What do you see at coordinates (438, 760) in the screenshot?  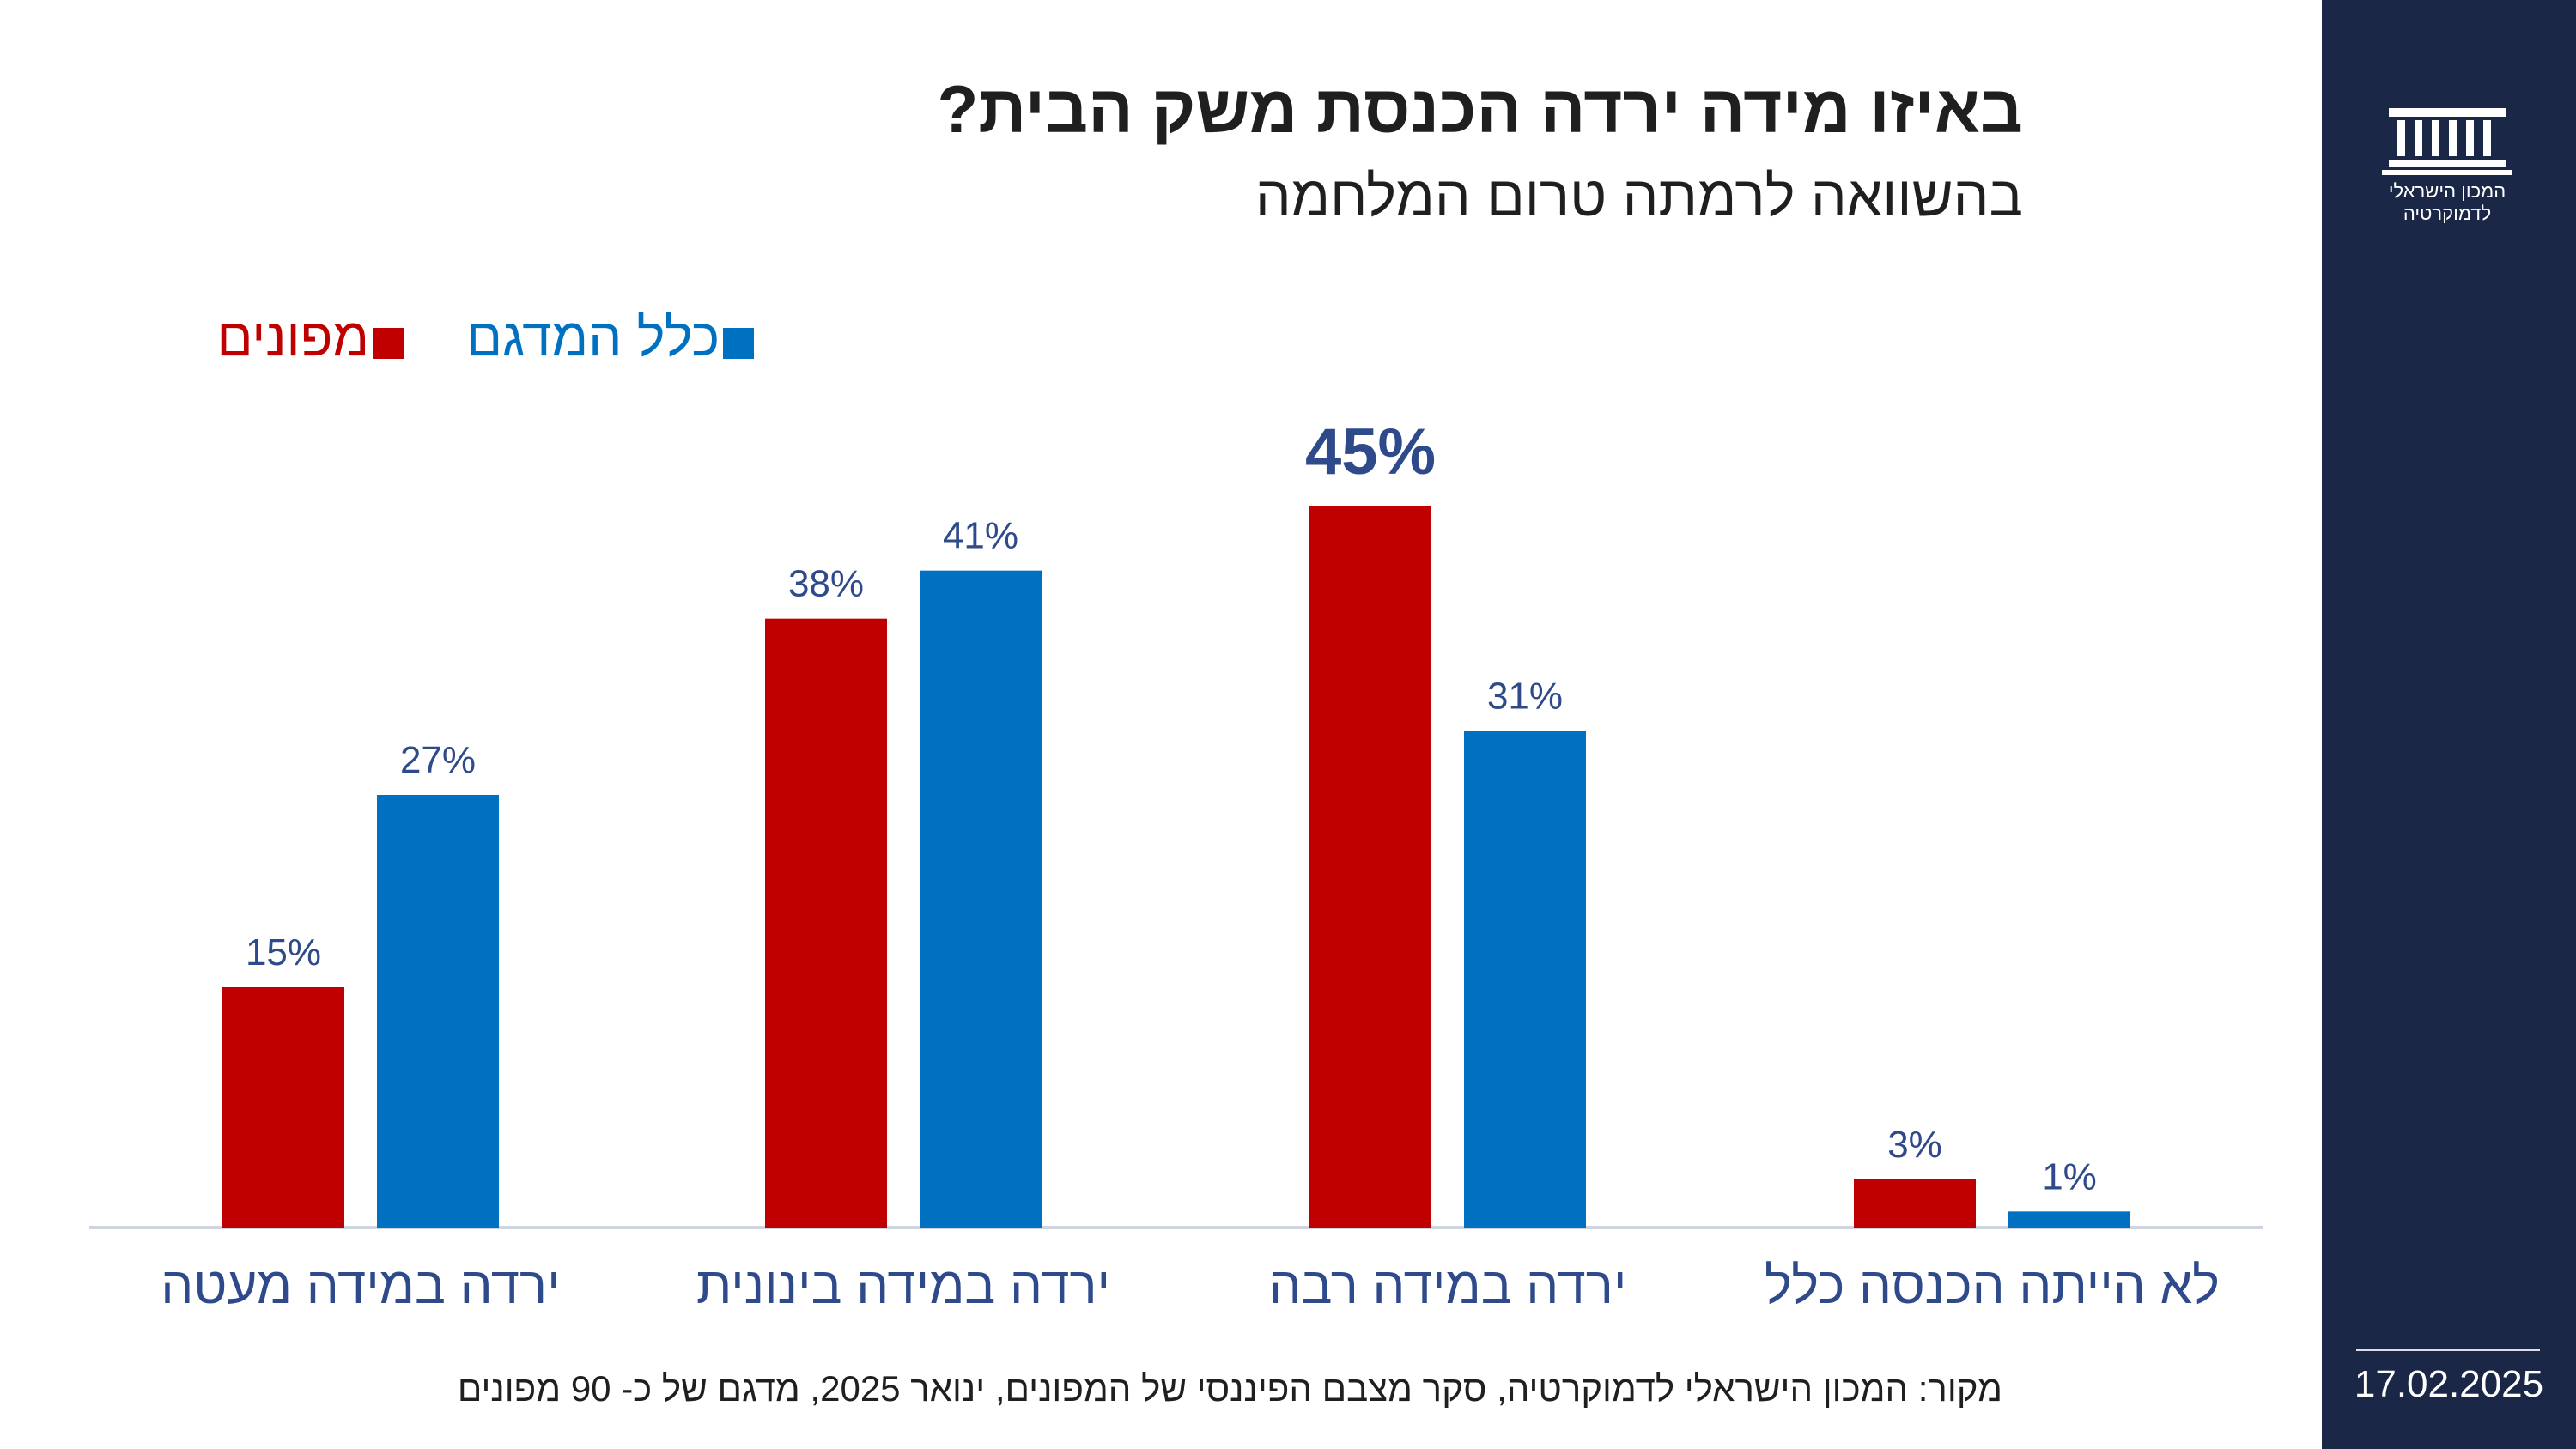 I see `data-label-full-sample-0: 27%` at bounding box center [438, 760].